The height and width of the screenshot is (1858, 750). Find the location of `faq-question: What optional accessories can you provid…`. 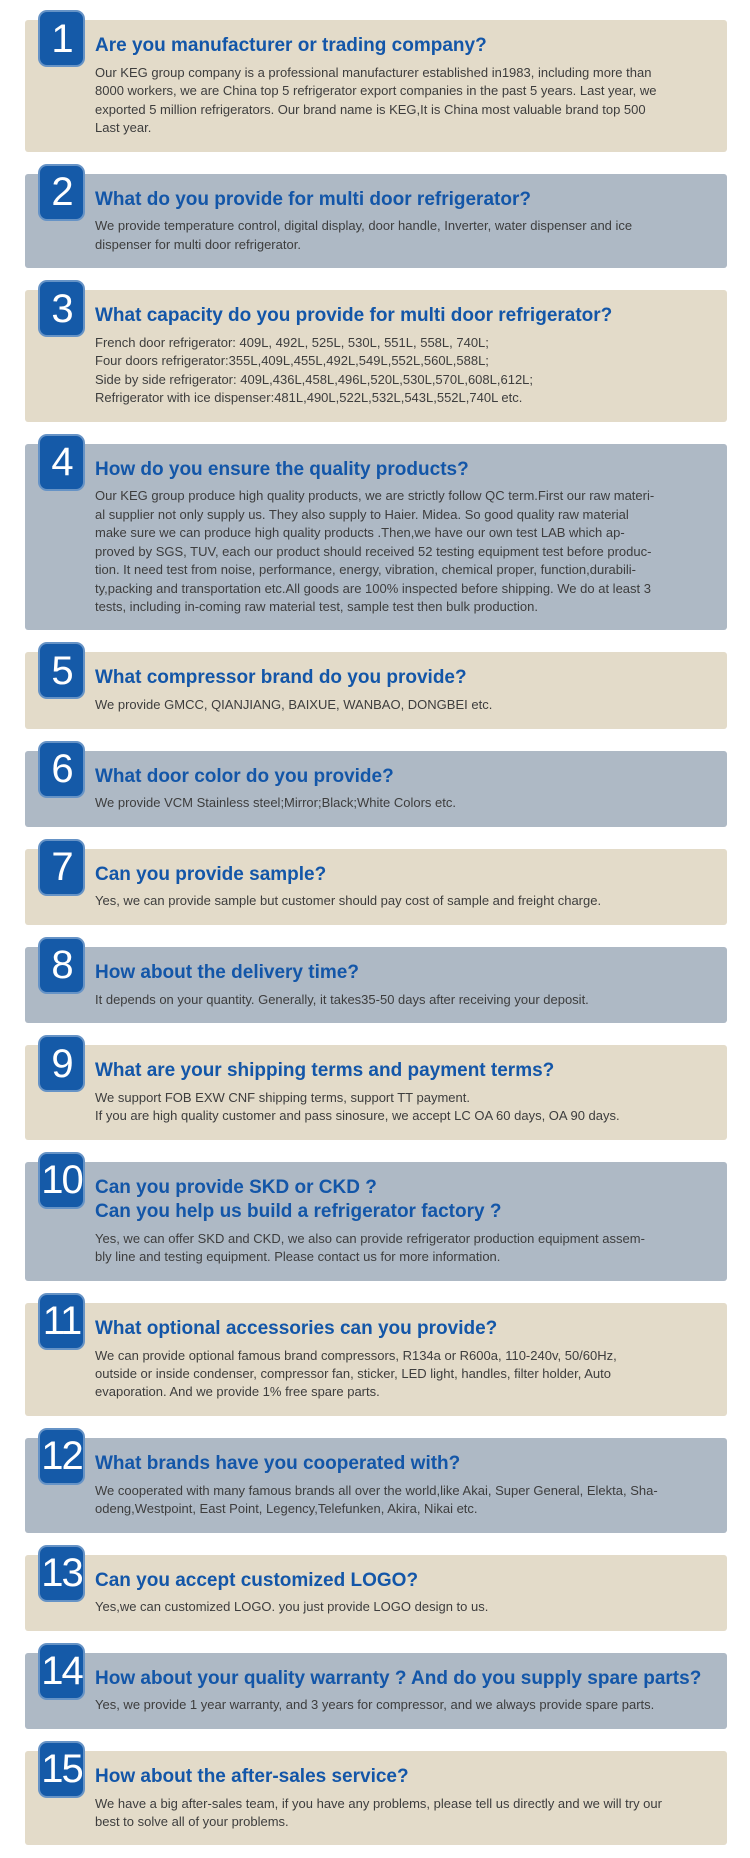

faq-question: What optional accessories can you provid… is located at coordinates (296, 1328).